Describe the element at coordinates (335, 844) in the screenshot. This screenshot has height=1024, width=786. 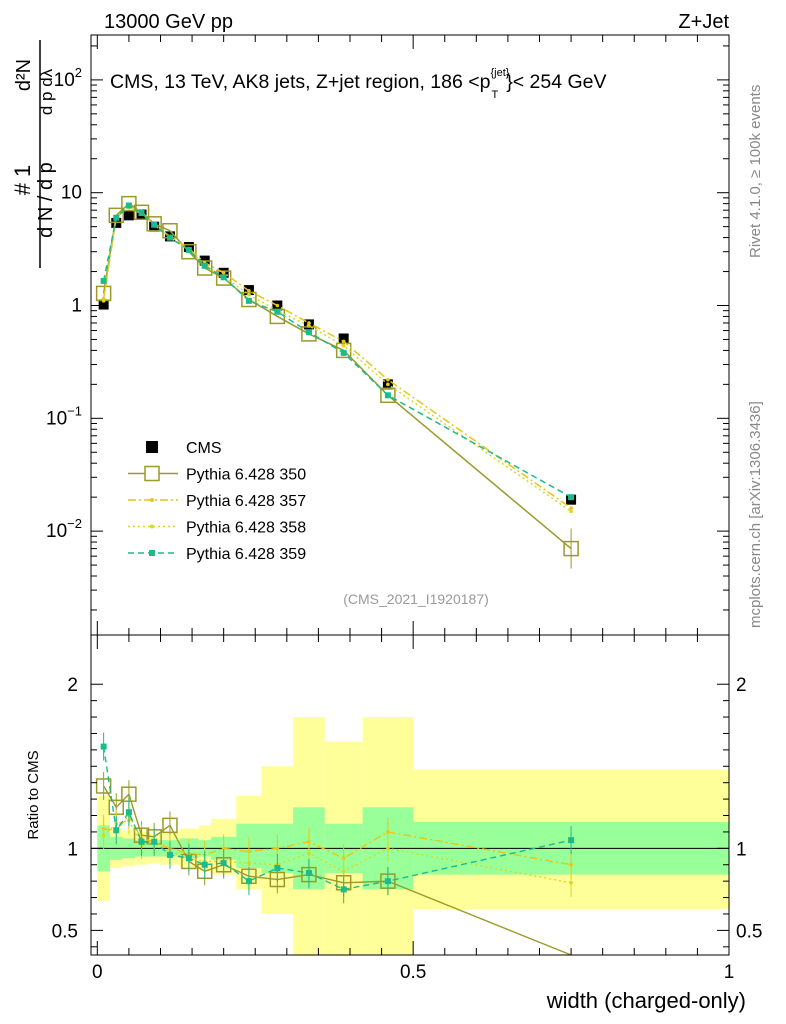
I see `ratio-series-layer` at that location.